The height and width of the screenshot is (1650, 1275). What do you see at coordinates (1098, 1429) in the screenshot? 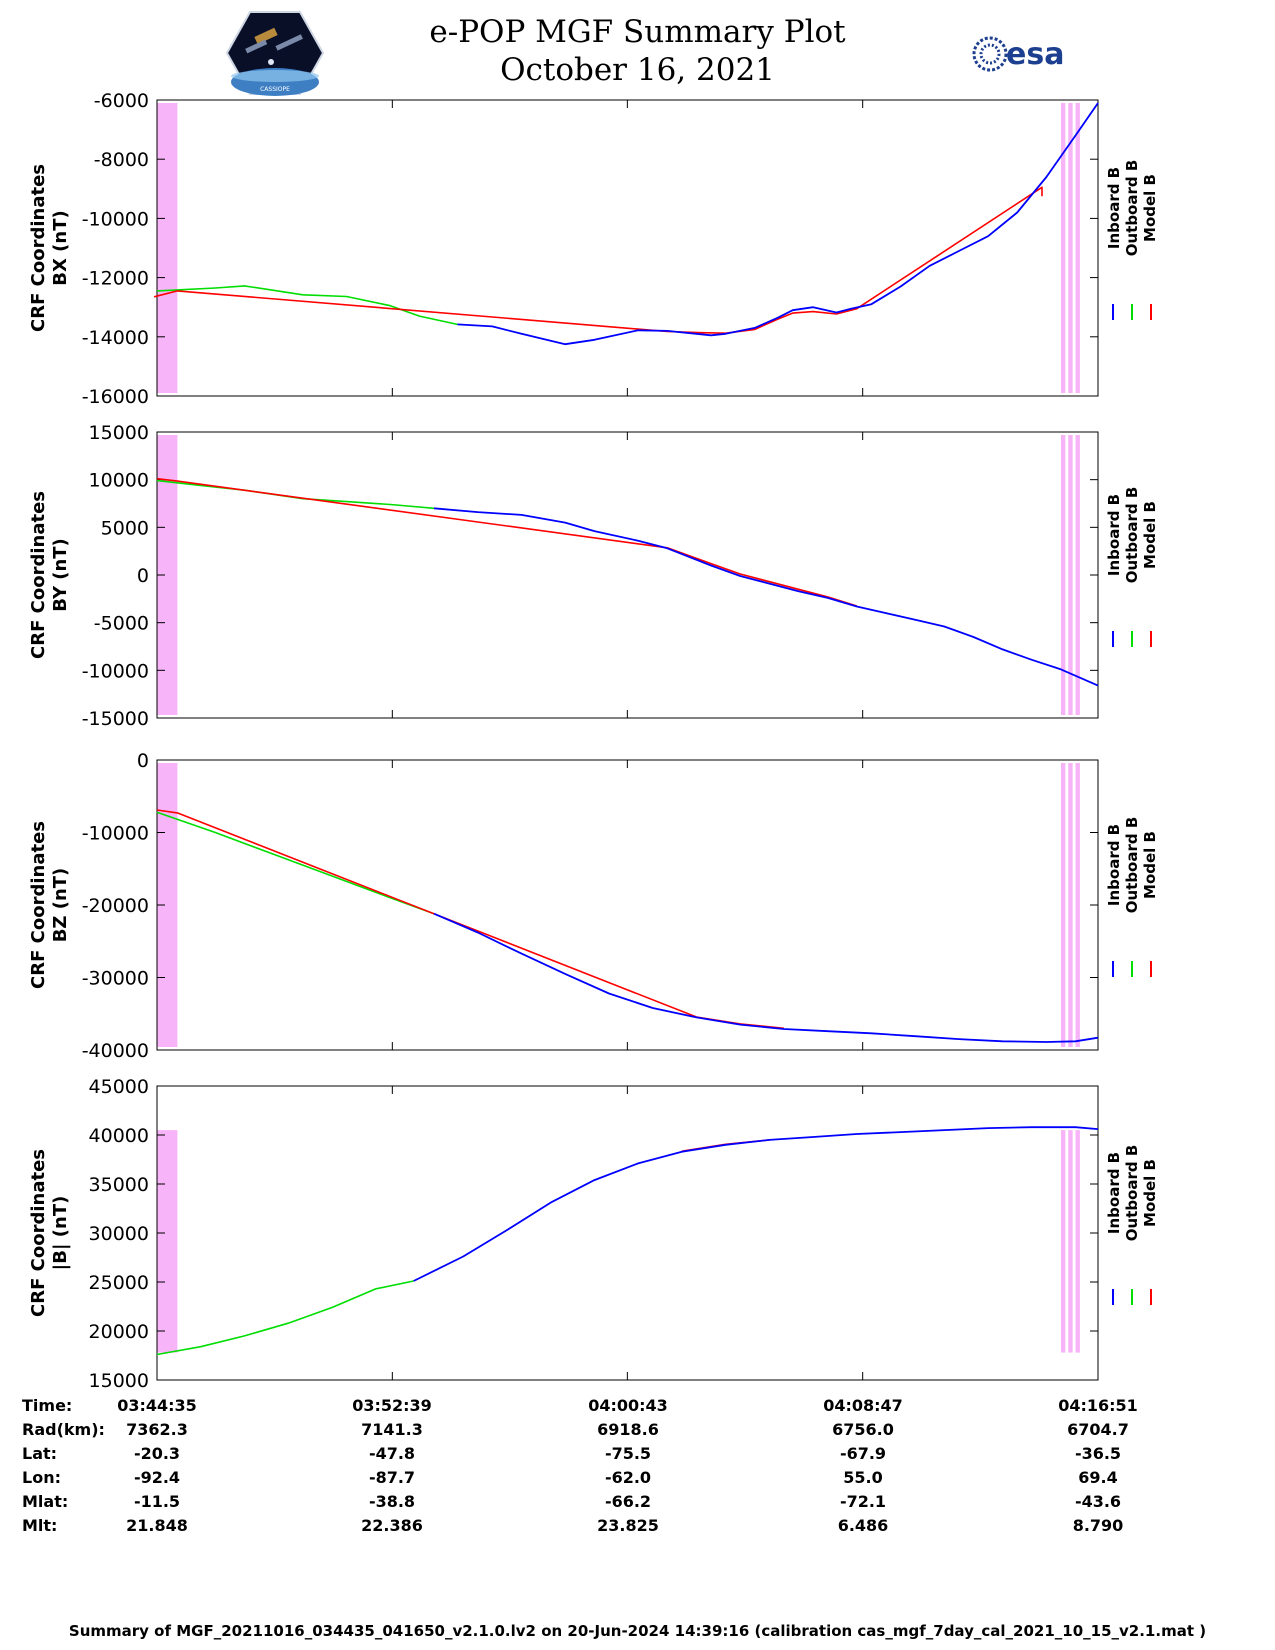
I see `ephemeris-cell: 6704.7` at bounding box center [1098, 1429].